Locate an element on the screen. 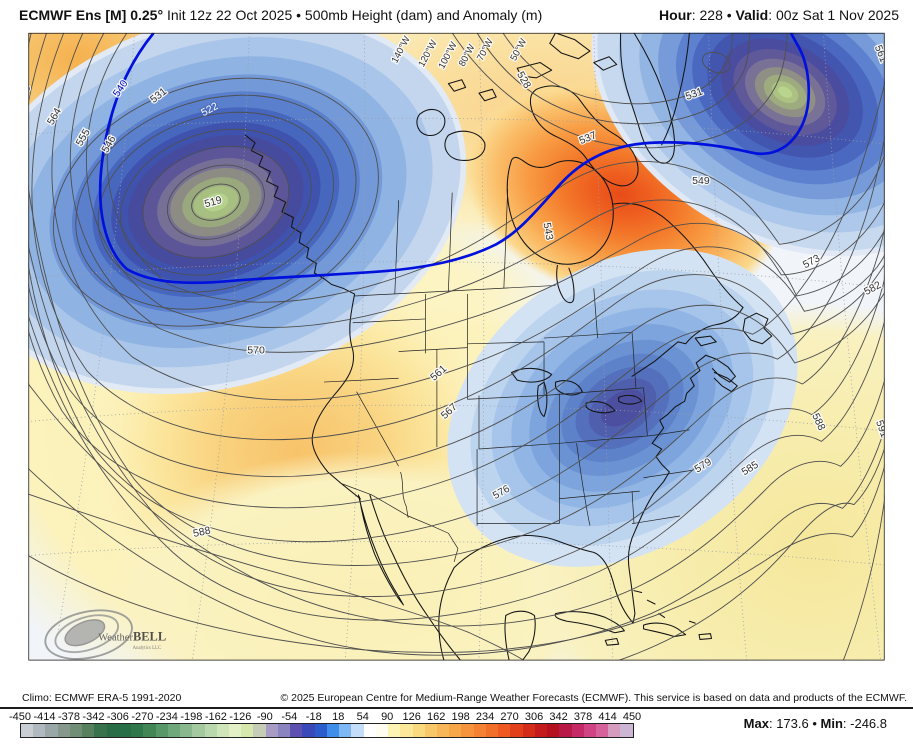  colorbar-tick: -126 is located at coordinates (240, 717).